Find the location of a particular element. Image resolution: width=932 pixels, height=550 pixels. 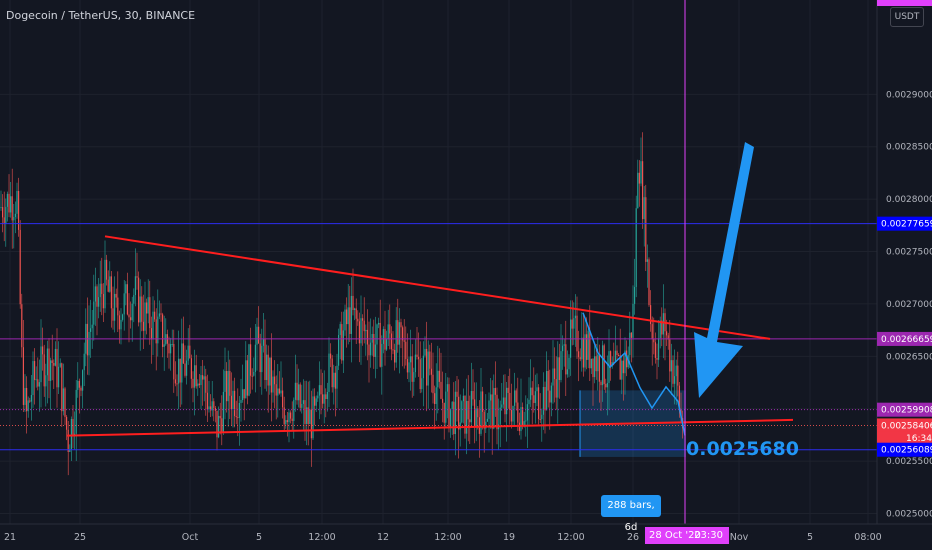

y-tick-label: 0.0028000 is located at coordinates (909, 200).